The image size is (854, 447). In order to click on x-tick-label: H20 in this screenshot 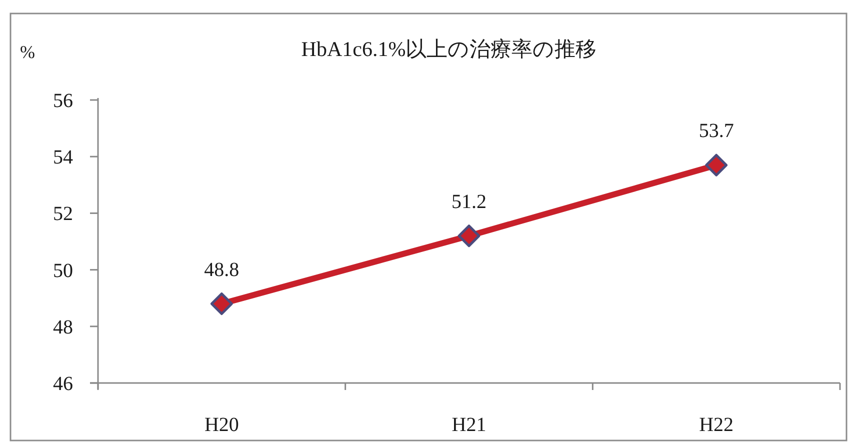, I will do `click(221, 425)`.